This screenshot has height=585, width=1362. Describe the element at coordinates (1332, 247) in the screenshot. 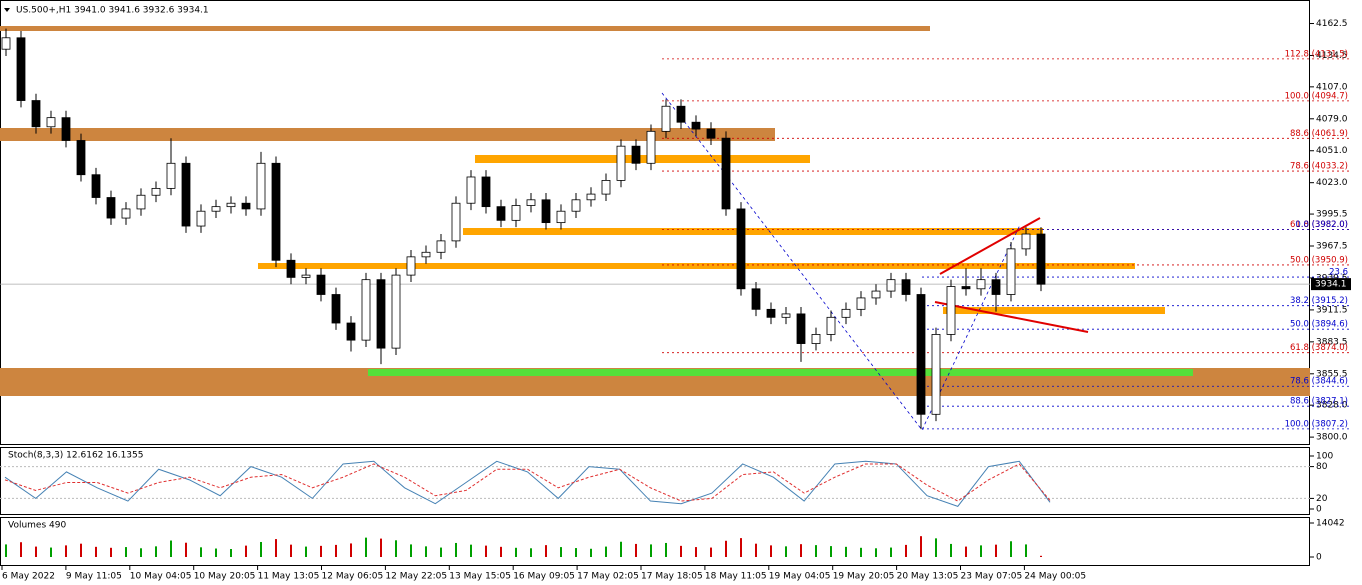

I see `y-tick-label: 3967.5` at that location.